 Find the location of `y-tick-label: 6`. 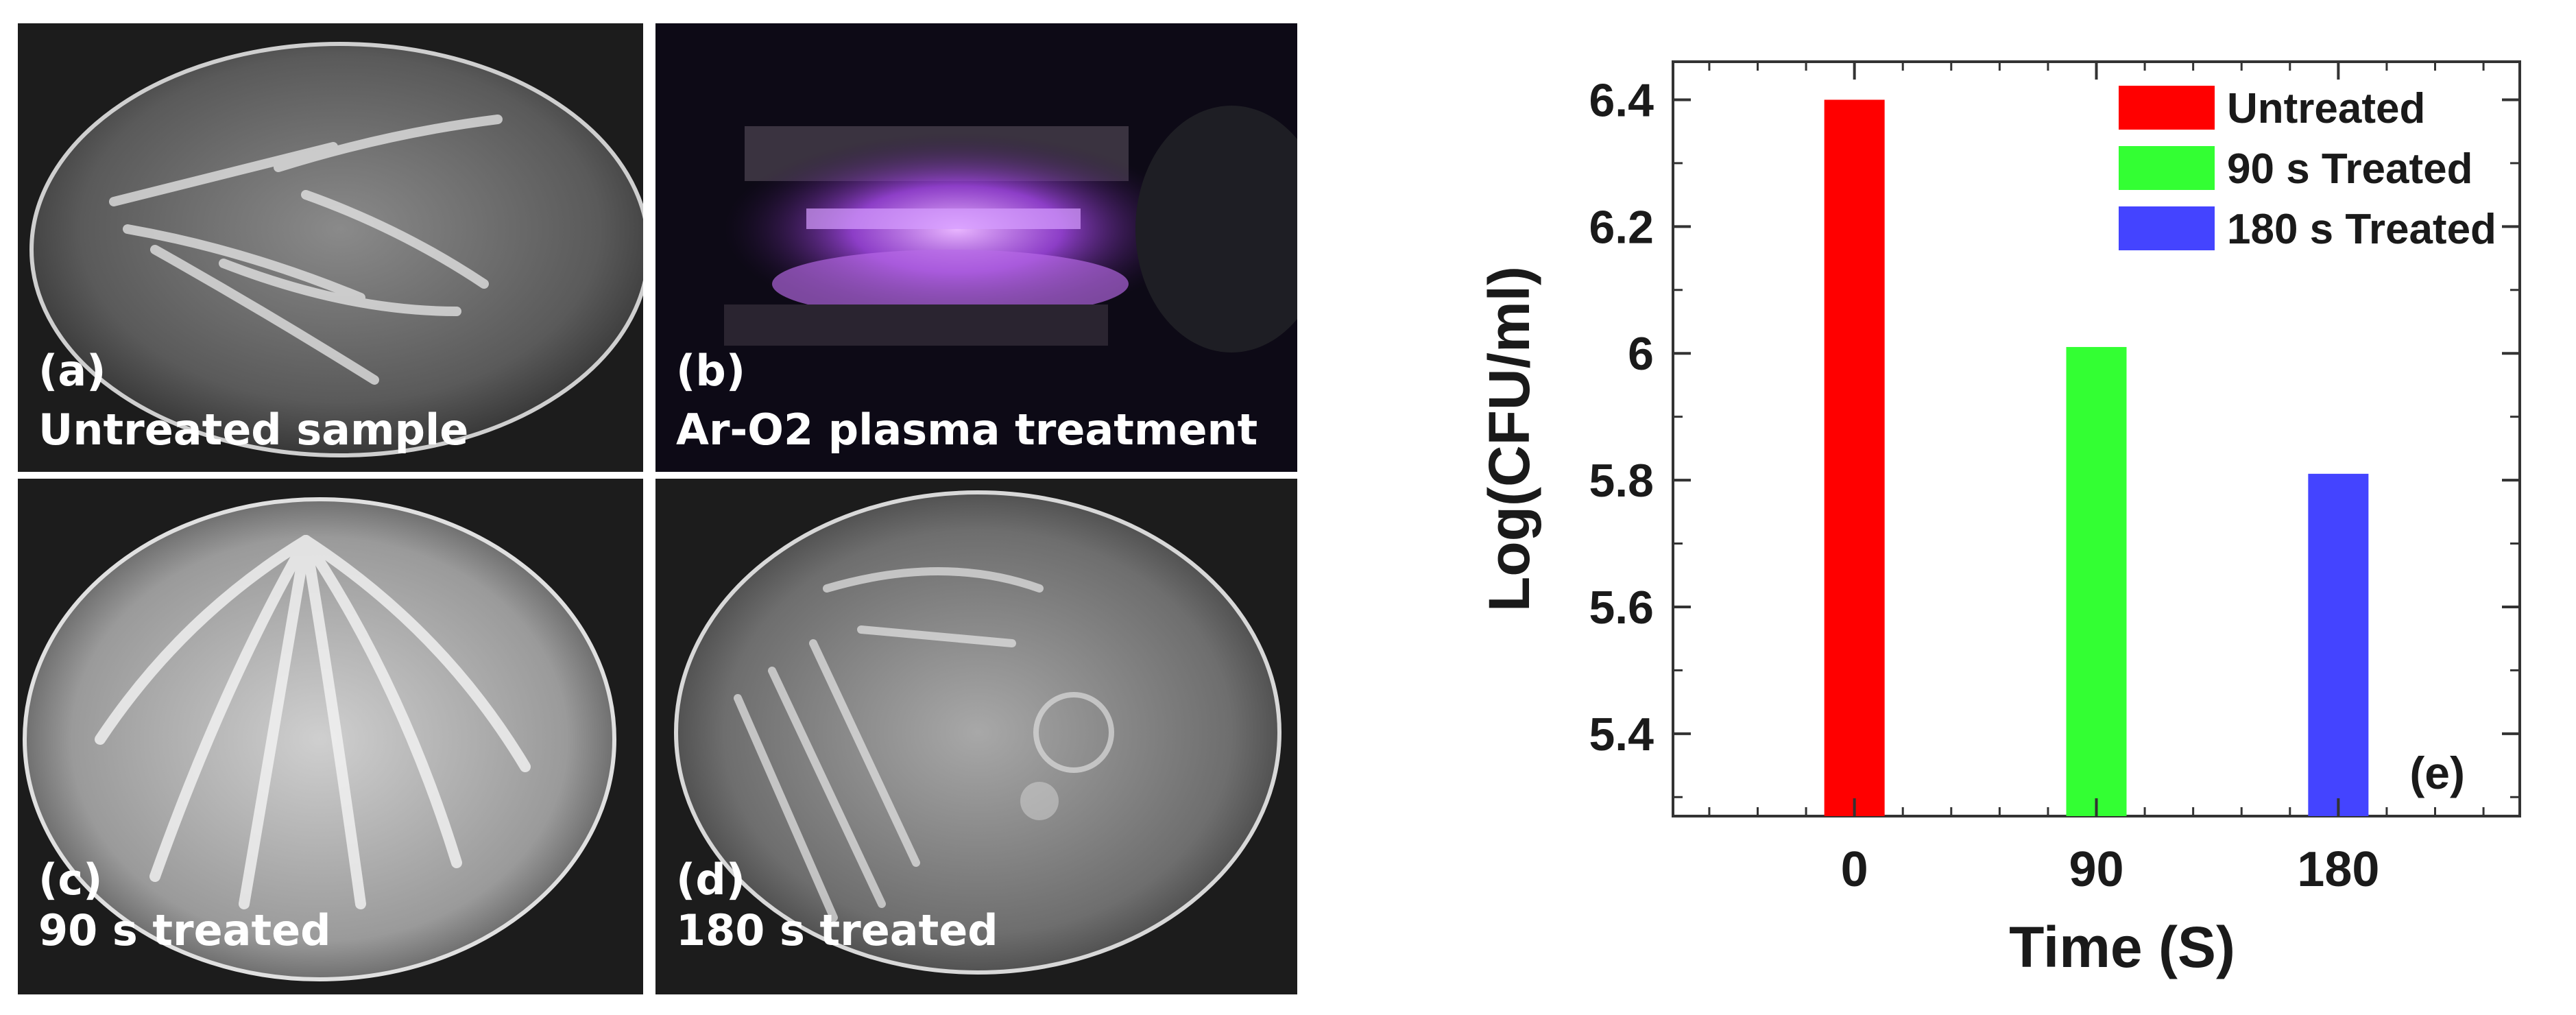

y-tick-label: 6 is located at coordinates (1641, 354).